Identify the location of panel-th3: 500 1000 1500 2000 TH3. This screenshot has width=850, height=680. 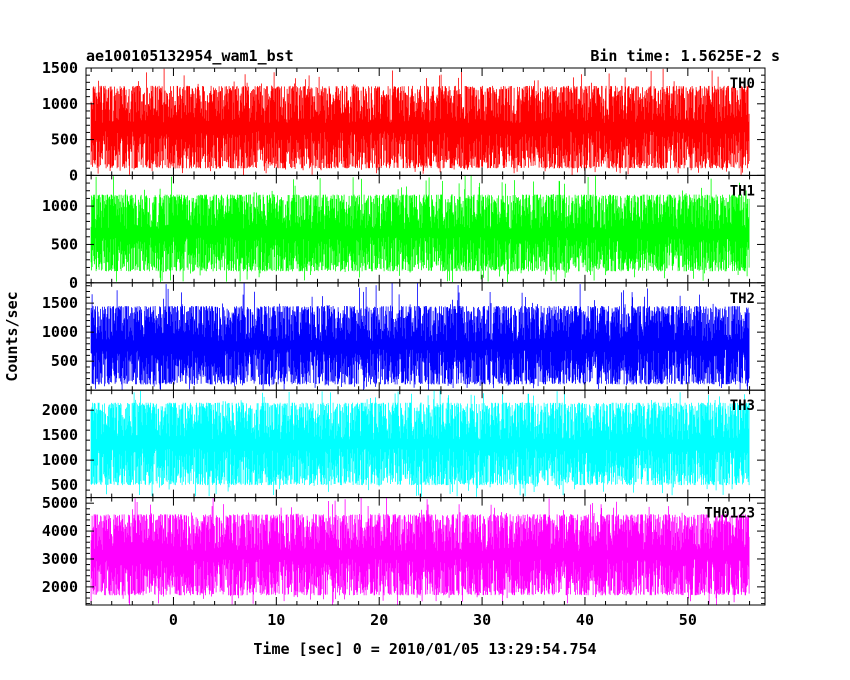
(404, 444).